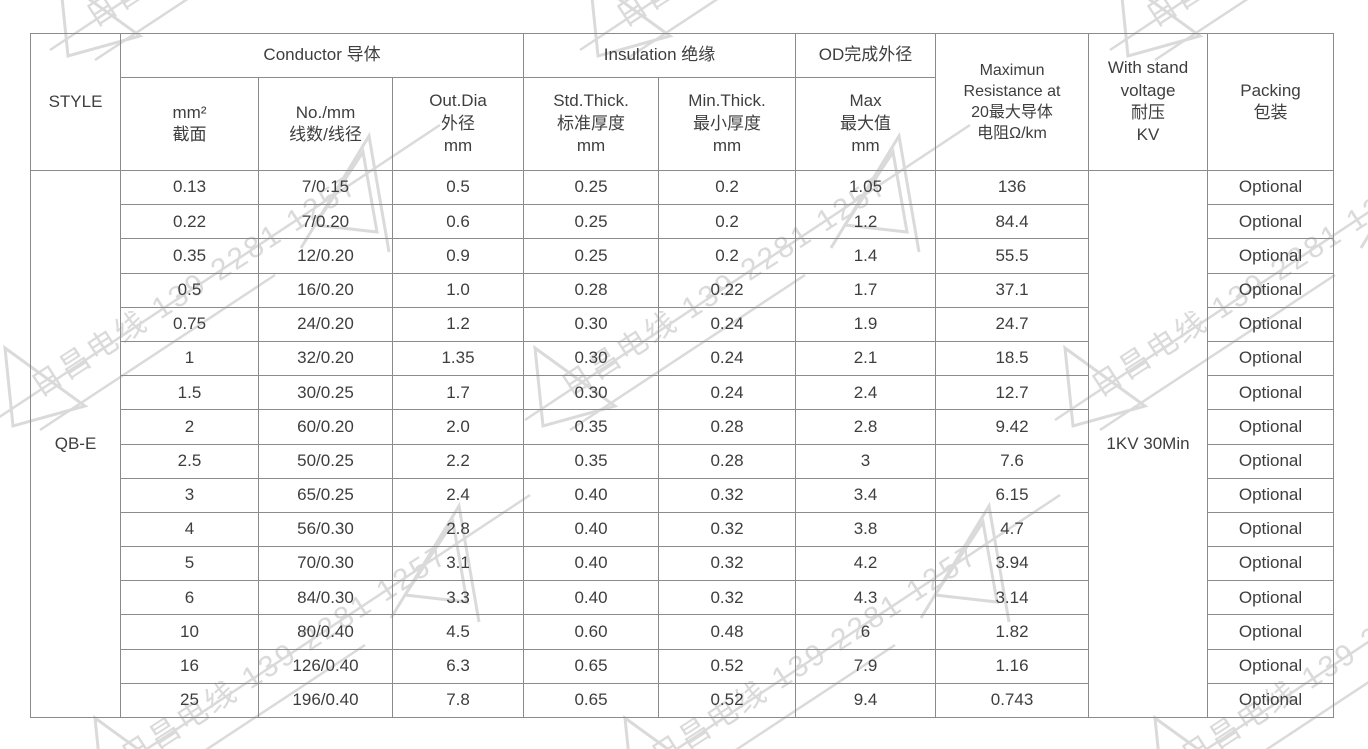  What do you see at coordinates (189, 222) in the screenshot?
I see `cell-mm2: 0.22` at bounding box center [189, 222].